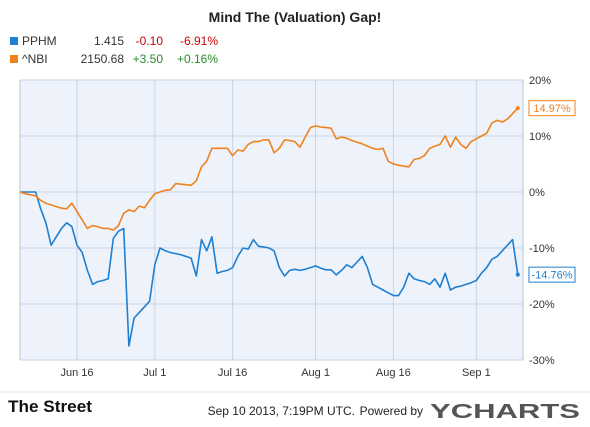  Describe the element at coordinates (14, 59) in the screenshot. I see `legend-swatch-nbi` at that location.